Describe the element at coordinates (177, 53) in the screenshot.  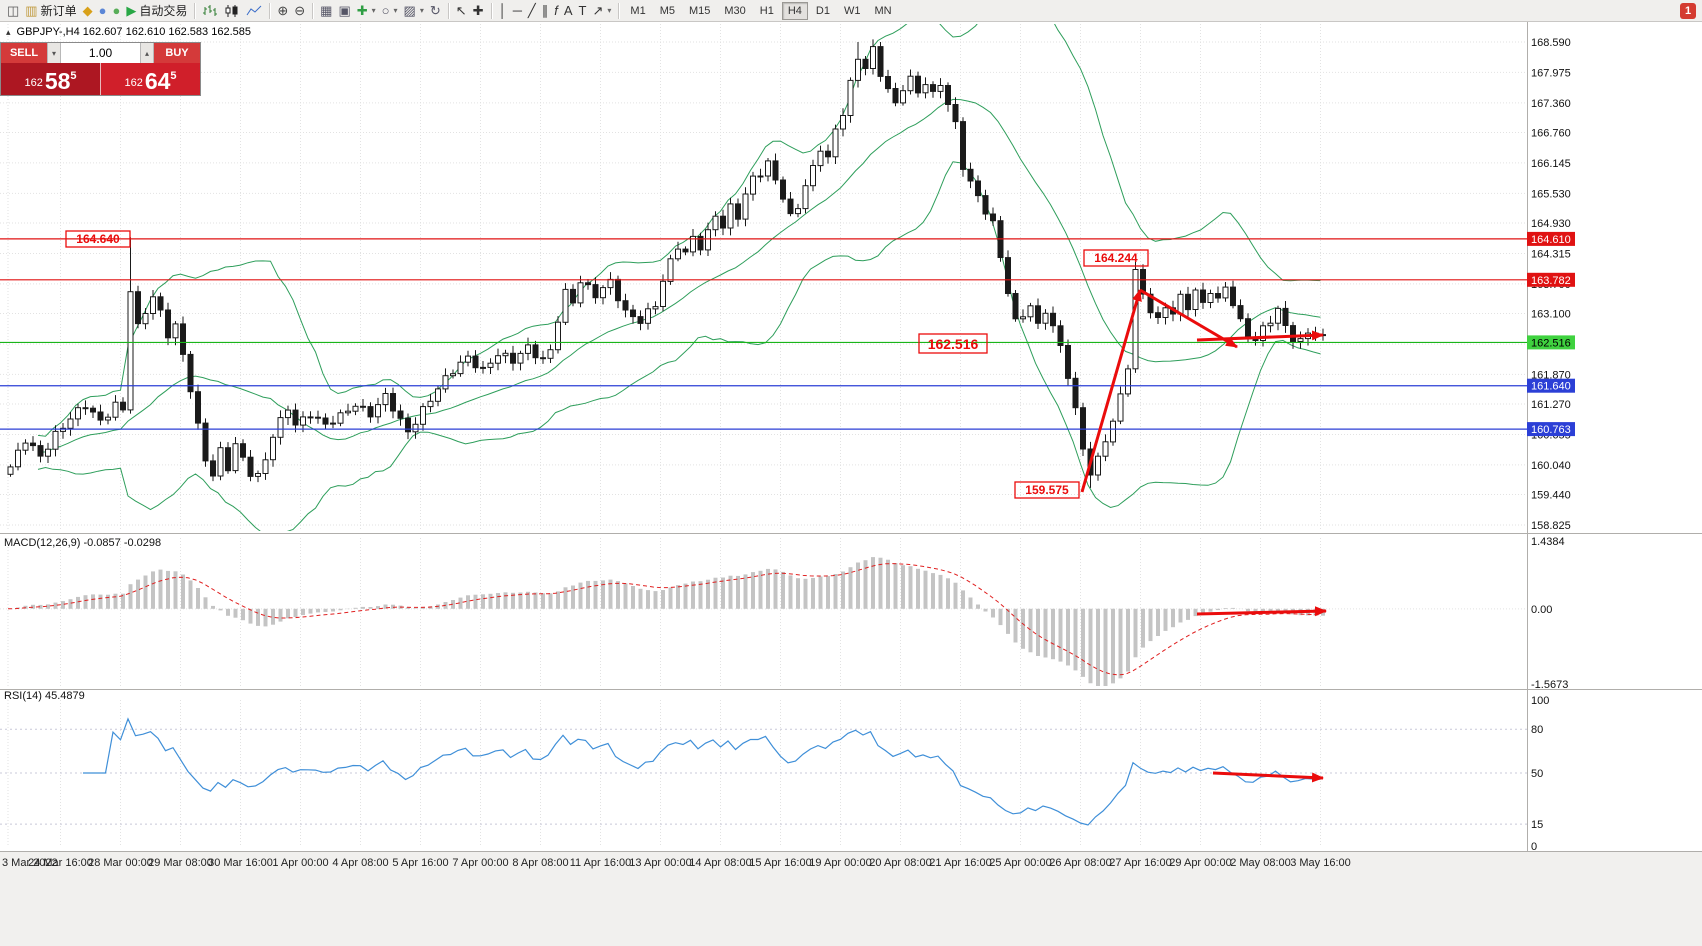
I see `buy-button: BUY` at that location.